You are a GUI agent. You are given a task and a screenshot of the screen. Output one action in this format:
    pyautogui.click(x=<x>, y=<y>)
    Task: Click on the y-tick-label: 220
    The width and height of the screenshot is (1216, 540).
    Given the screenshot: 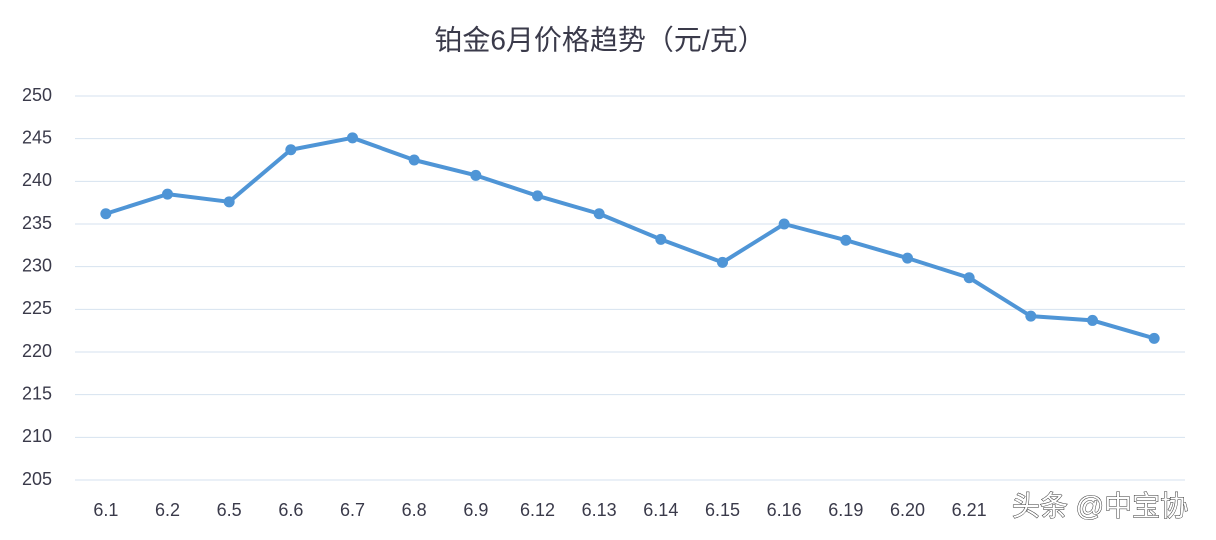 What is the action you would take?
    pyautogui.click(x=37, y=351)
    